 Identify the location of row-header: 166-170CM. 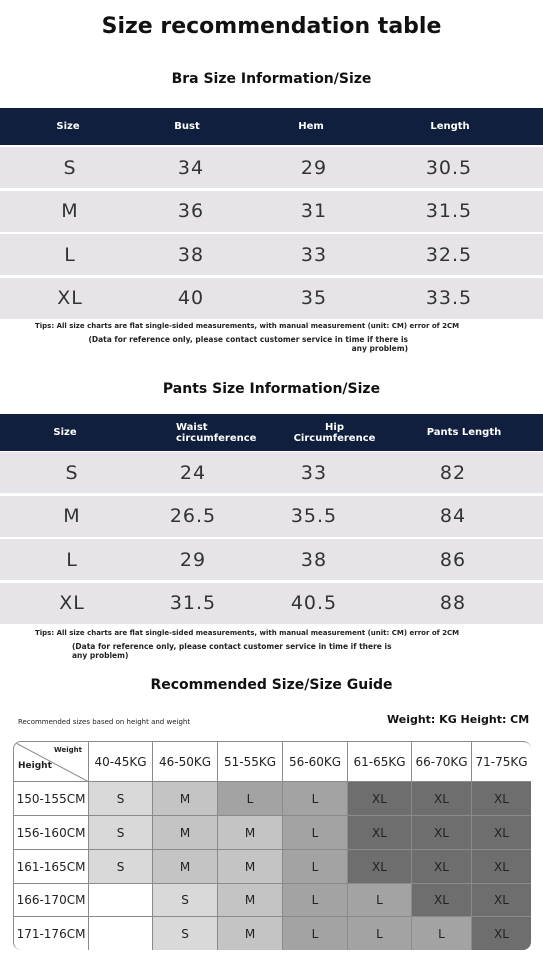
(51, 900).